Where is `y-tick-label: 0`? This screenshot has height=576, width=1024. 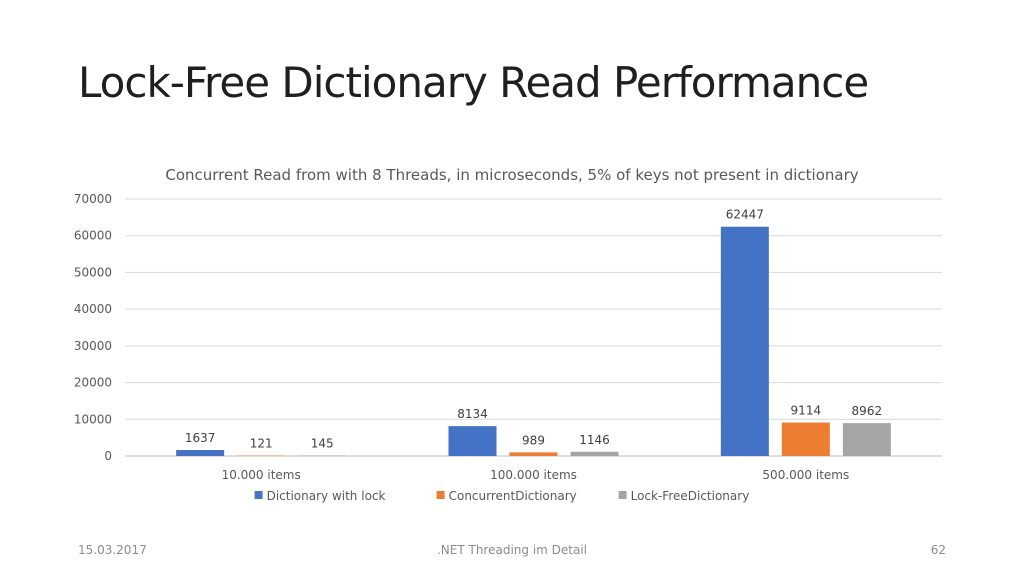 y-tick-label: 0 is located at coordinates (108, 456).